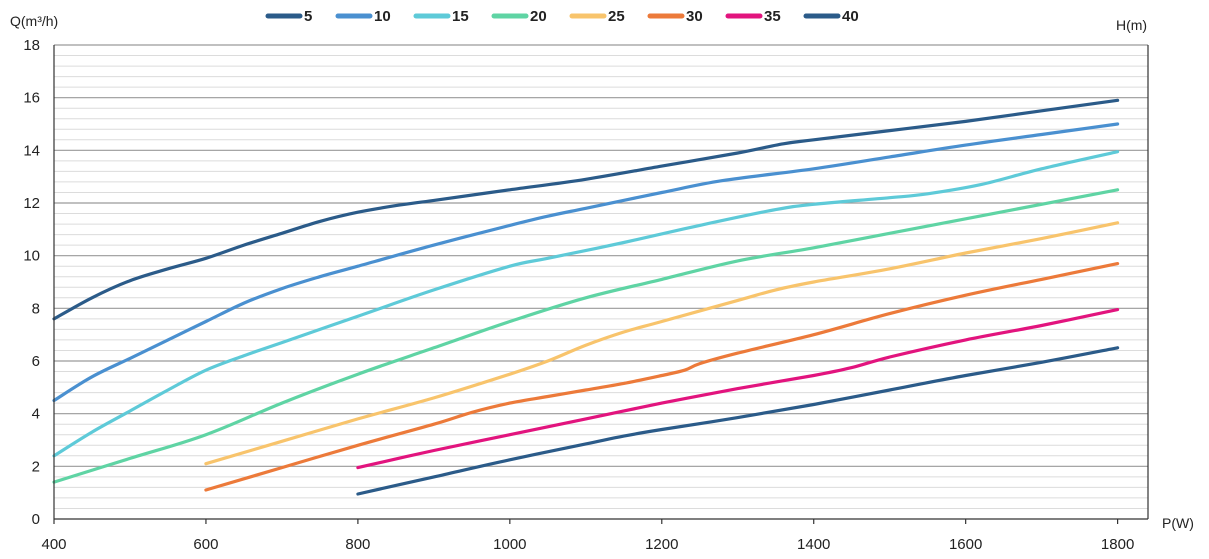 The width and height of the screenshot is (1209, 559). I want to click on y-axis-title: Q(m³/h), so click(34, 21).